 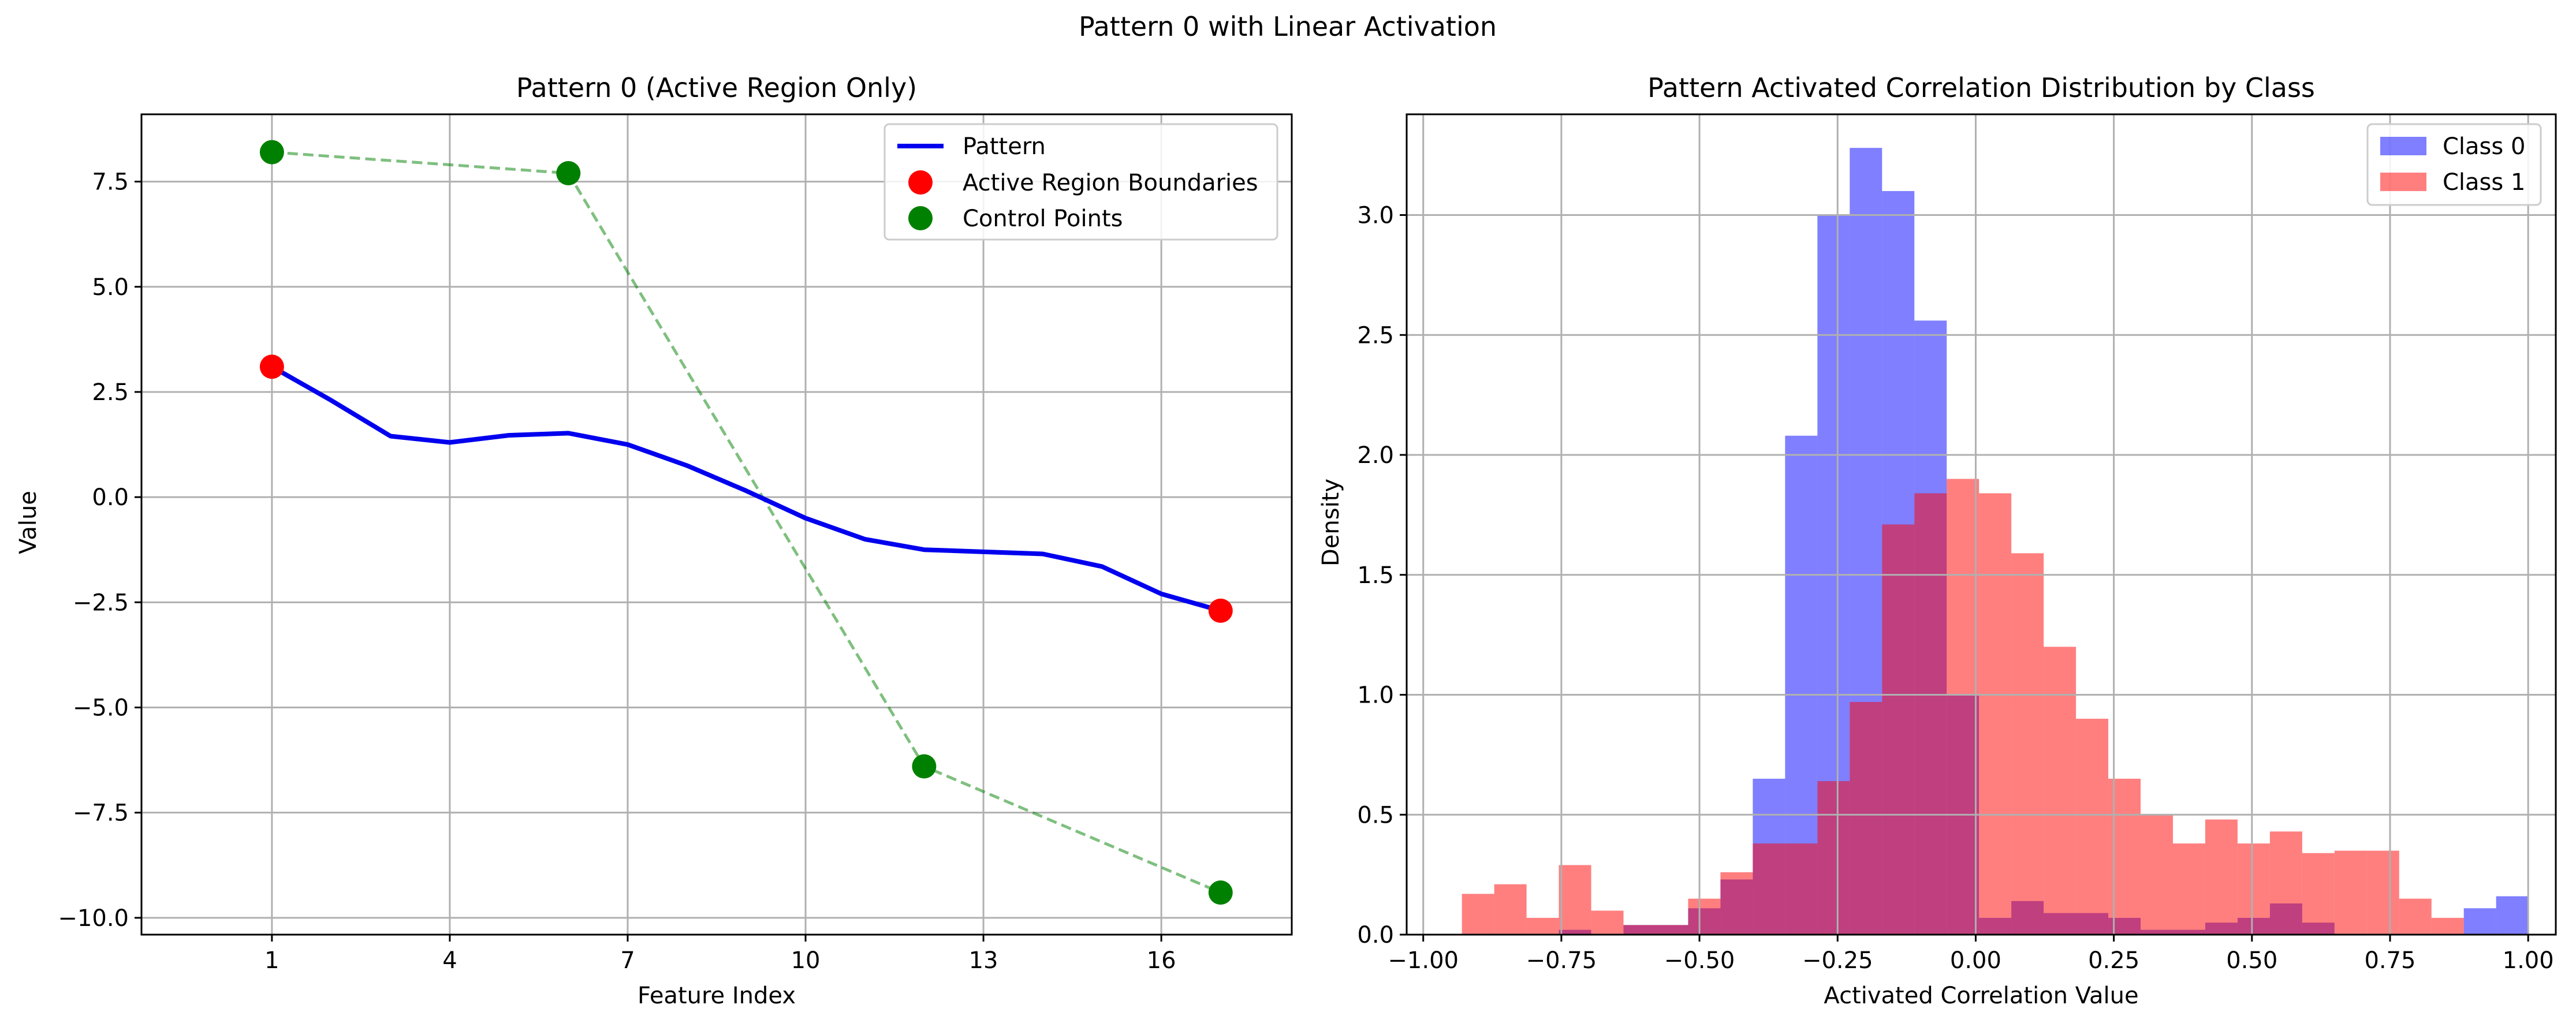 I want to click on left-x-tick-label: 1, so click(x=271, y=960).